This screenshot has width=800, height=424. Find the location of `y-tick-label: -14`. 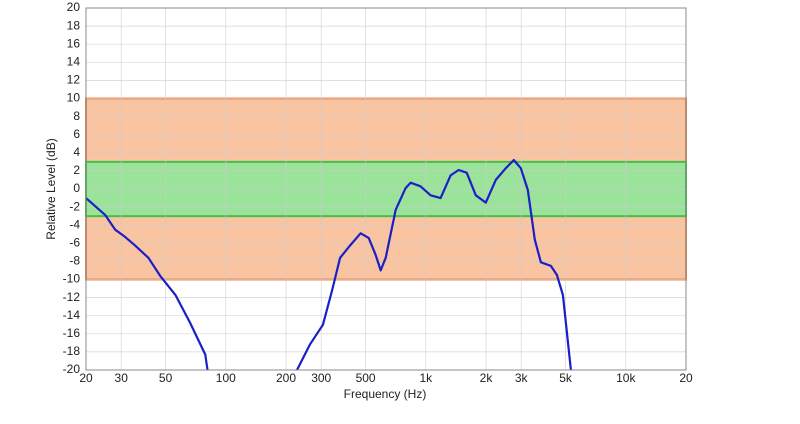

y-tick-label: -14 is located at coordinates (72, 315).